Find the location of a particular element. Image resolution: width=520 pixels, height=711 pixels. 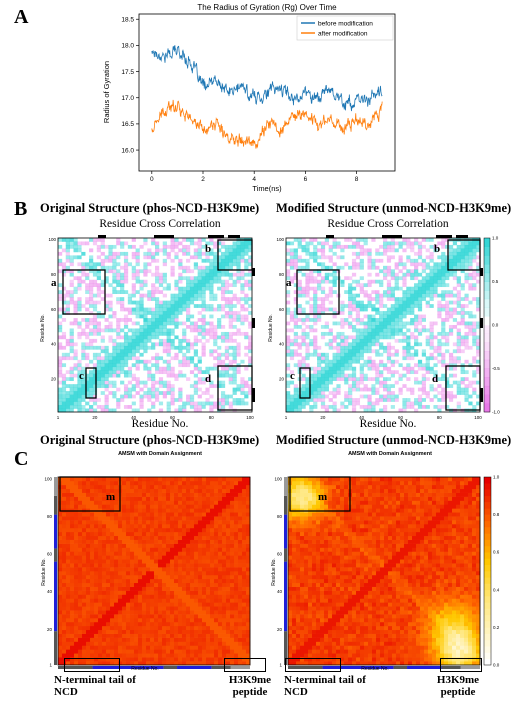

y-tick-label: 18.0 is located at coordinates (127, 46).